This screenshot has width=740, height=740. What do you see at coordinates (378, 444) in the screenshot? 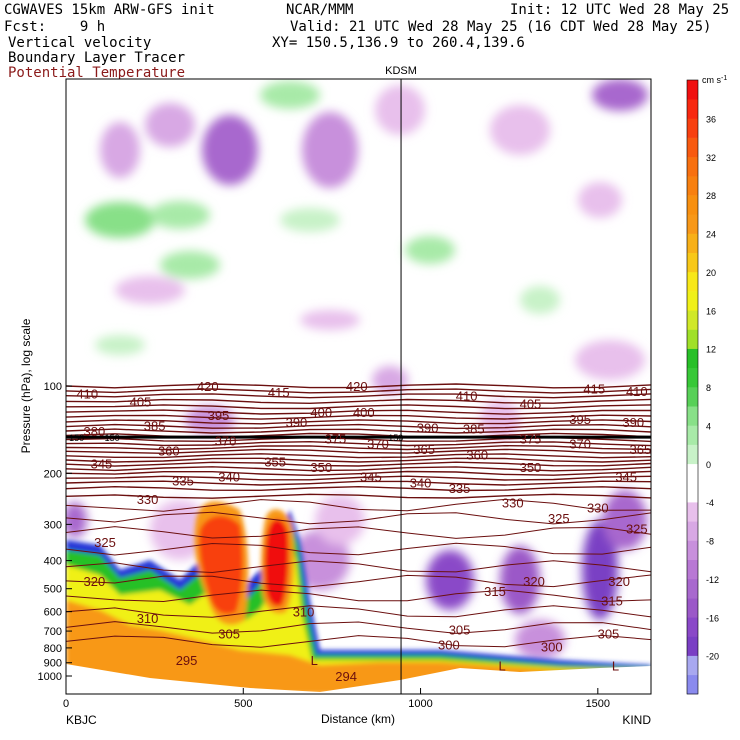
I see `theta-contour-label: 370` at bounding box center [378, 444].